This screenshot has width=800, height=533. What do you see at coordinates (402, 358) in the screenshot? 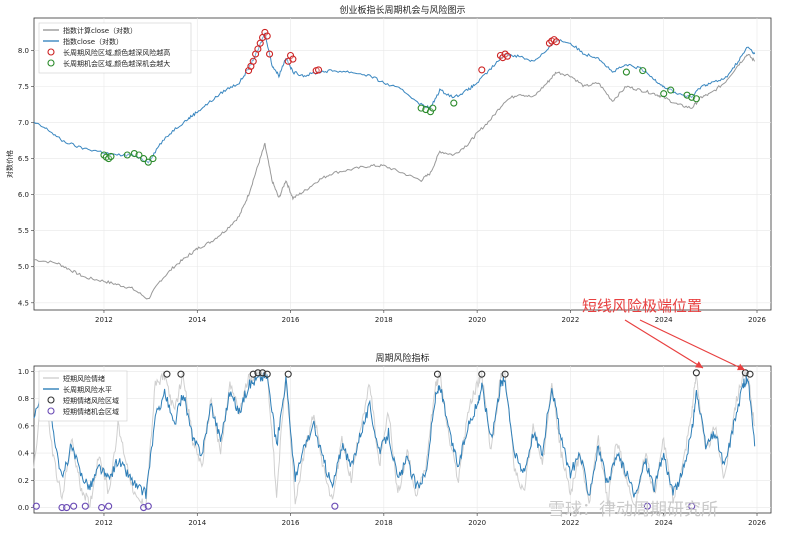
I see `bottom-chart-title: 周期风险指标` at bounding box center [402, 358].